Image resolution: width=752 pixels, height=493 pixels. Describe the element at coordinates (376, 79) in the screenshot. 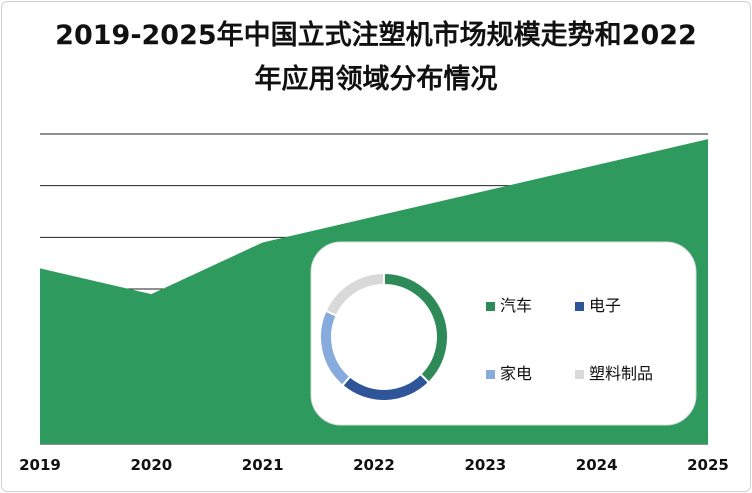

I see `title-line-2: 年应用领域分布情况` at that location.